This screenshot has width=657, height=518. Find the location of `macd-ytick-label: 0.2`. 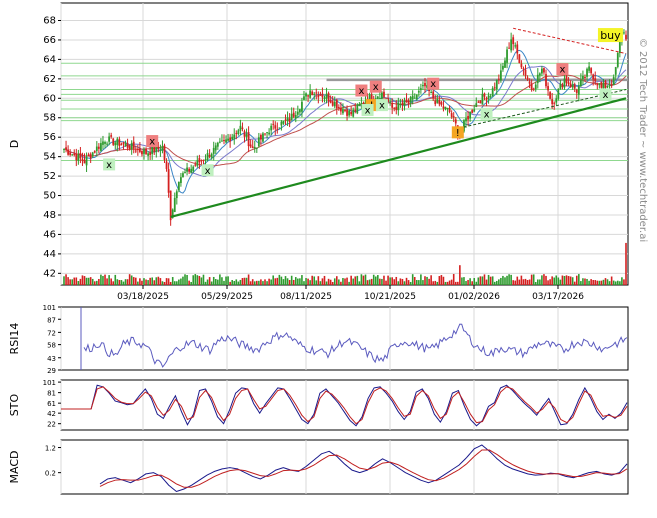

macd-ytick-label: 0.2 is located at coordinates (50, 474).